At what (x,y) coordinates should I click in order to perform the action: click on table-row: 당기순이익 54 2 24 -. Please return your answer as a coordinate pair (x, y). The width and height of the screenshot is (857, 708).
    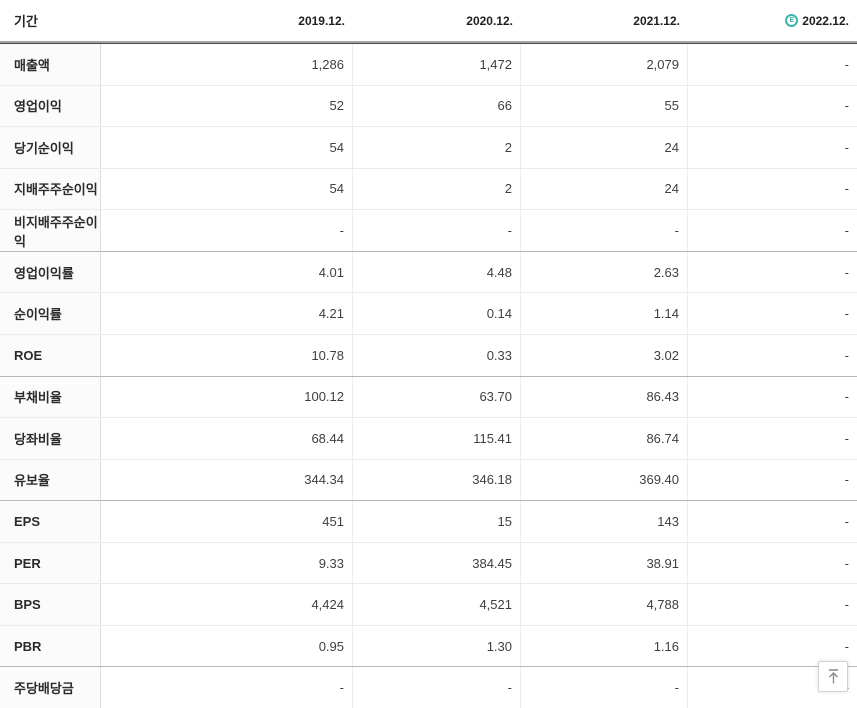
    Looking at the image, I should click on (428, 147).